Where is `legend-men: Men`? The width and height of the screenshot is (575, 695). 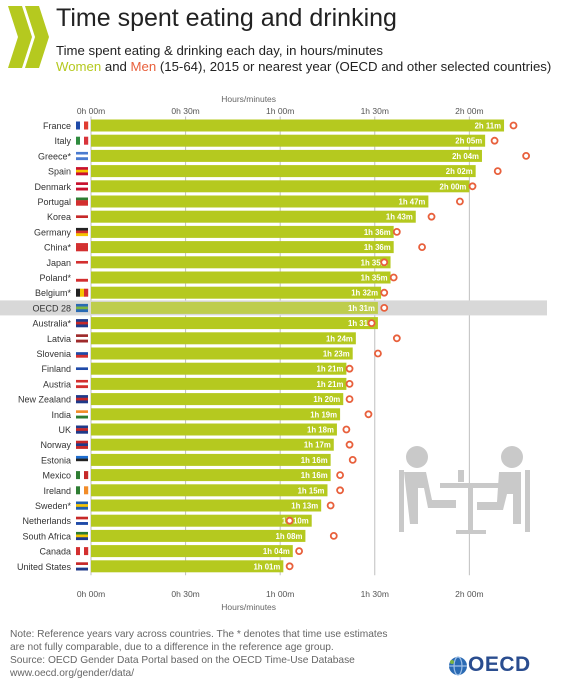
legend-men: Men is located at coordinates (143, 66).